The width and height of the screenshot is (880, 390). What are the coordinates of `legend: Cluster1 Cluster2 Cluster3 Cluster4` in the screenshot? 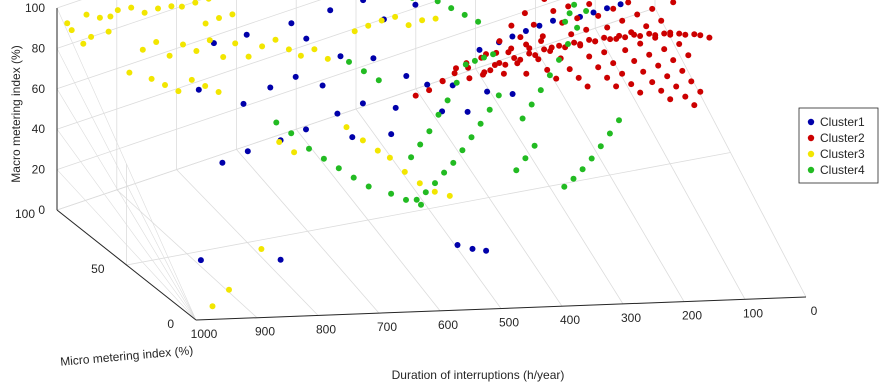 It's located at (838, 145).